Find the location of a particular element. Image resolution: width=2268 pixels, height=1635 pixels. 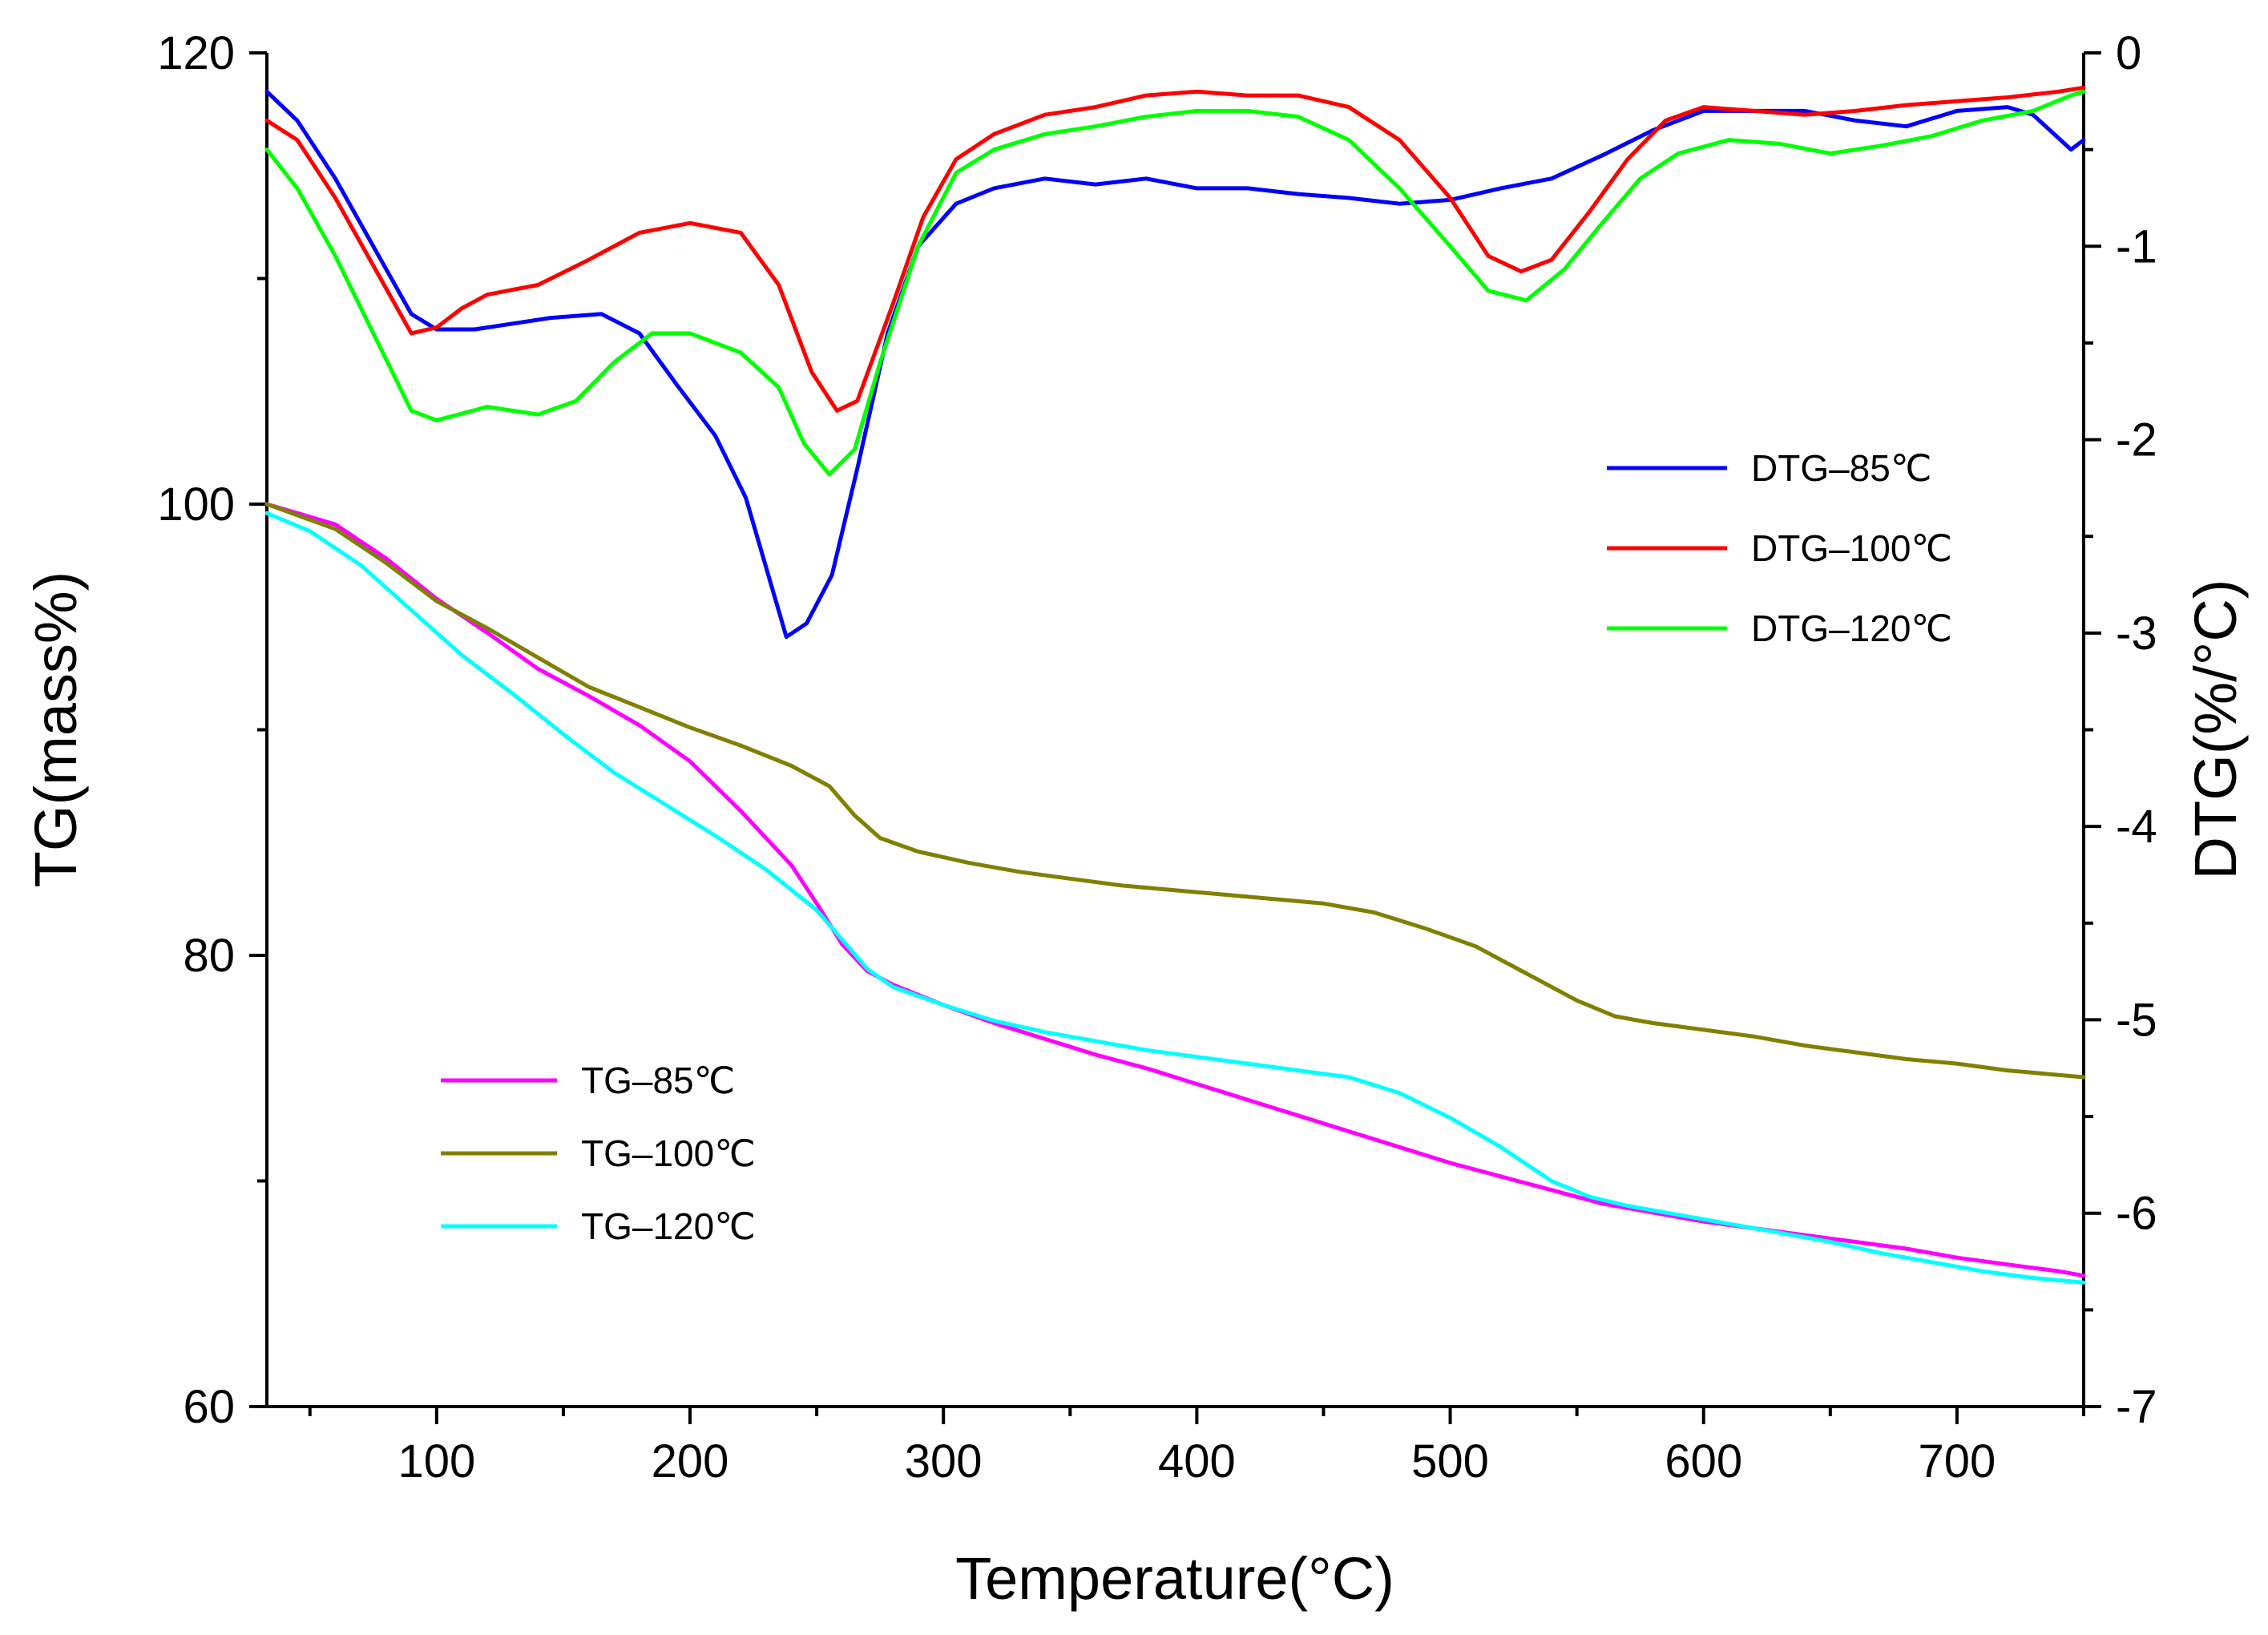

tg-legend-label: TG‒100℃ is located at coordinates (668, 1153).